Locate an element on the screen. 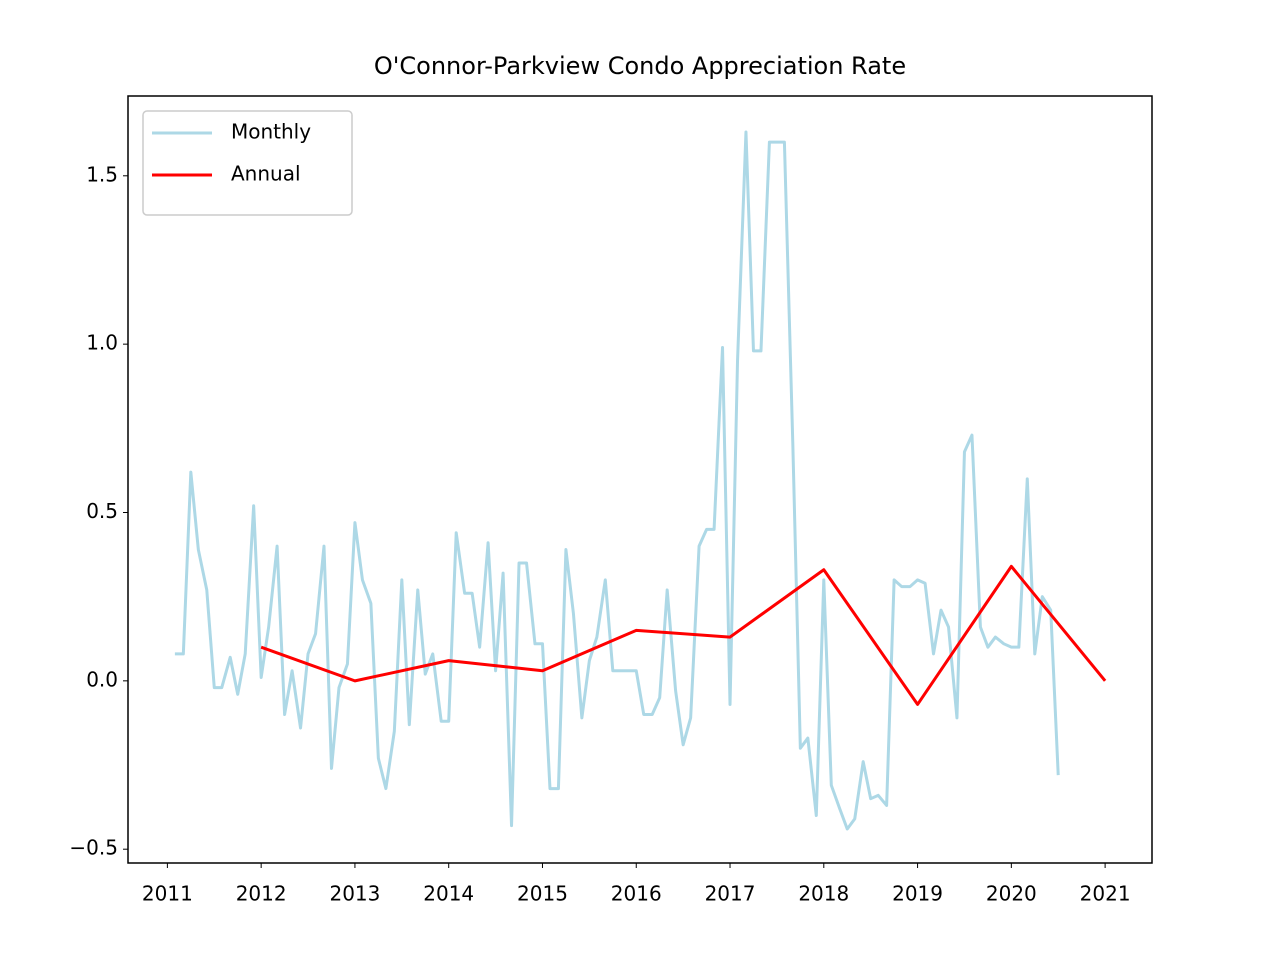 The width and height of the screenshot is (1280, 960). y-tick-label: 1.0 is located at coordinates (102, 343).